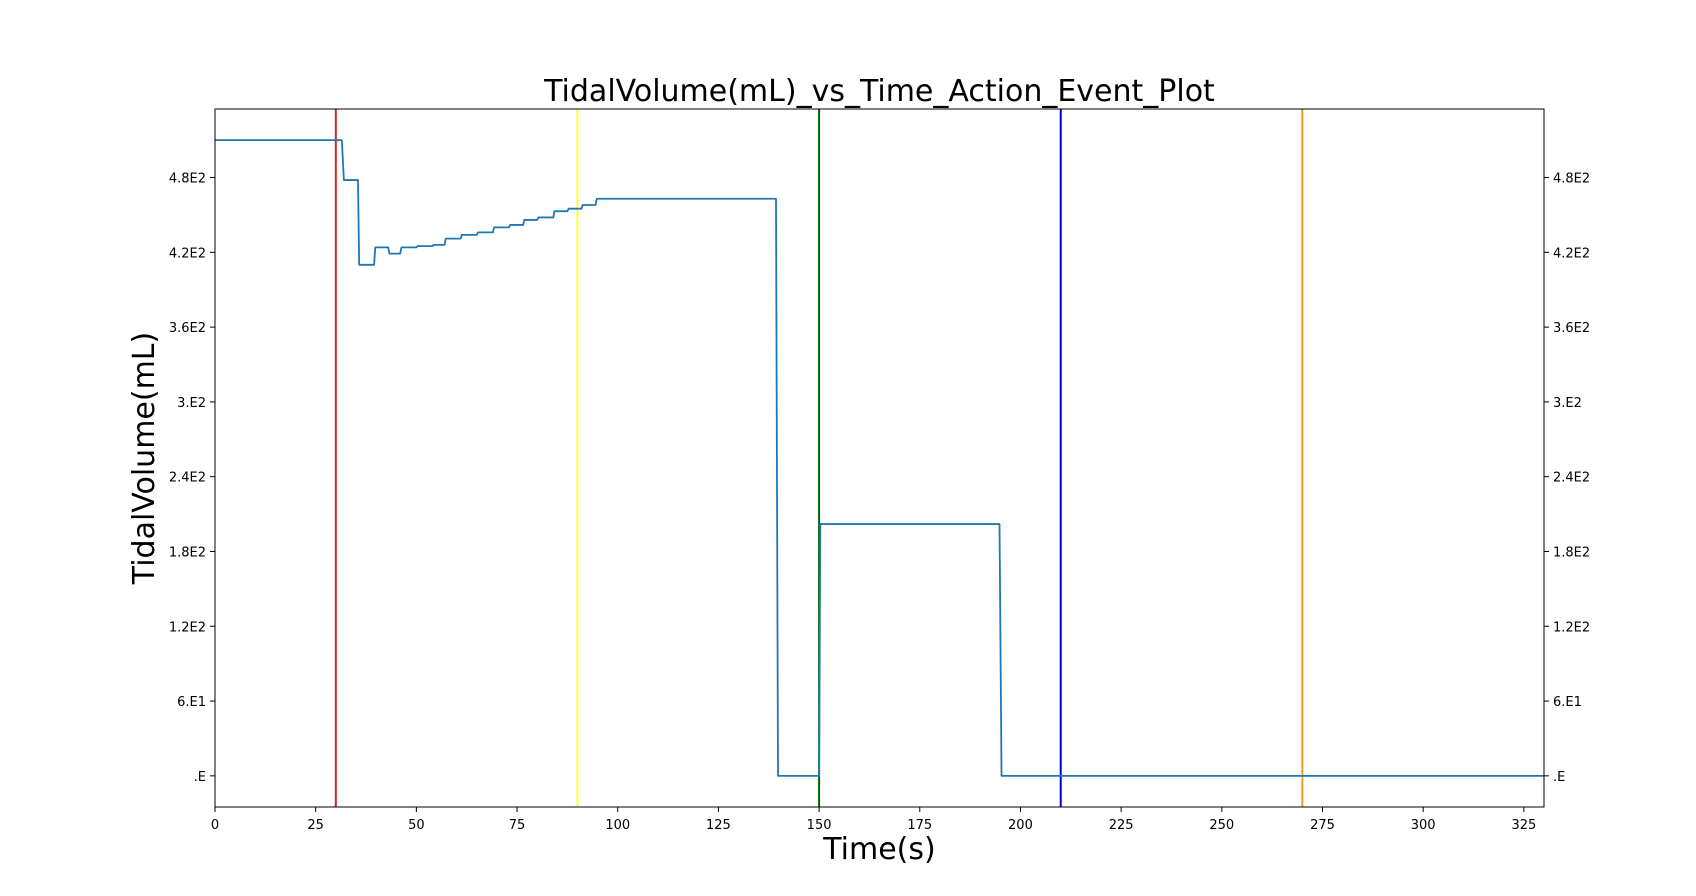  What do you see at coordinates (187, 328) in the screenshot?
I see `y-tick-label-left: 3.6E2` at bounding box center [187, 328].